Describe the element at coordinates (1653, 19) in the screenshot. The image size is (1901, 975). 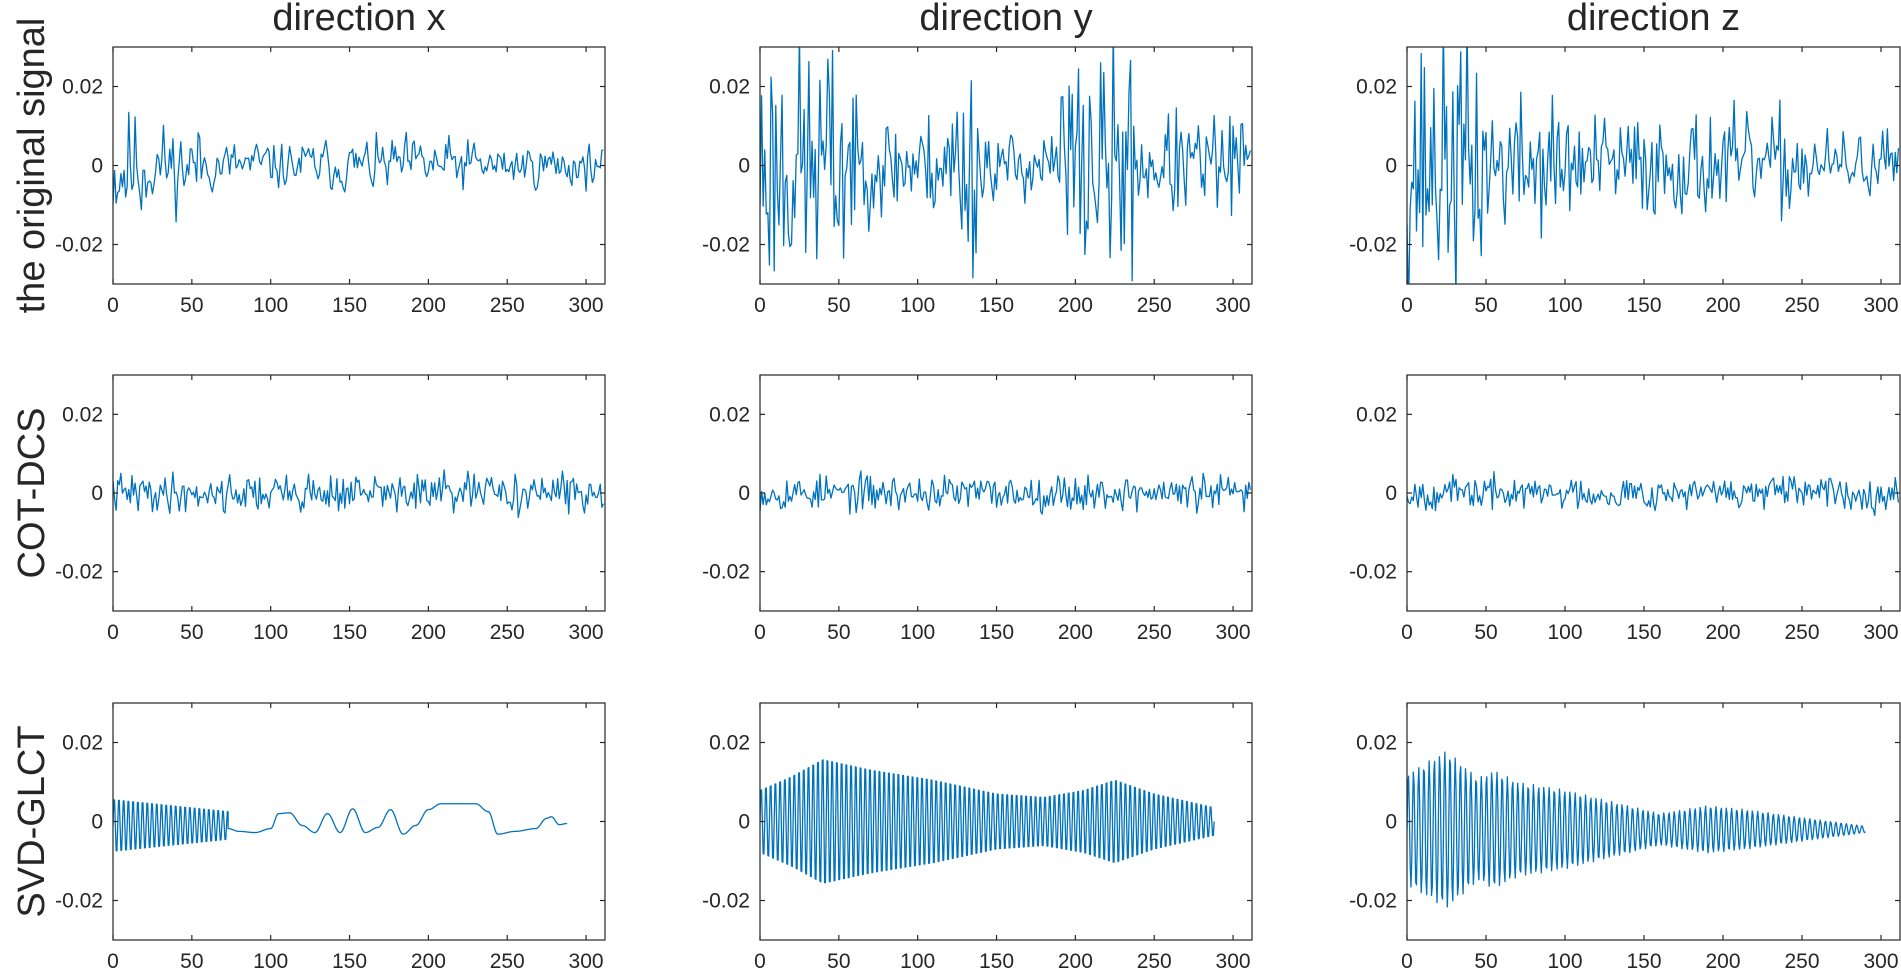
I see `column-title: direction z` at that location.